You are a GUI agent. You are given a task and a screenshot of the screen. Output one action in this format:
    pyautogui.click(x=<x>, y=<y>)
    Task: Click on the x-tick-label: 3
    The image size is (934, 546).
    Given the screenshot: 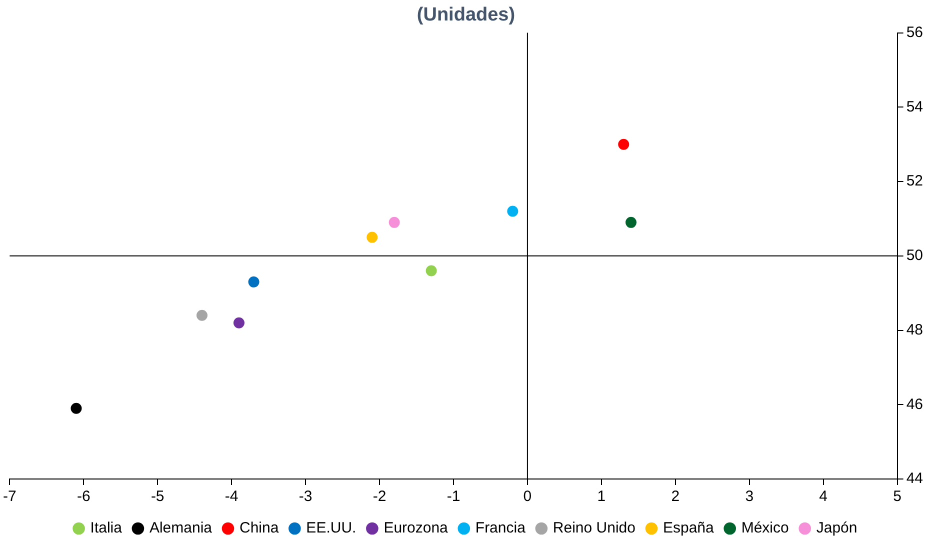 What is the action you would take?
    pyautogui.click(x=749, y=497)
    